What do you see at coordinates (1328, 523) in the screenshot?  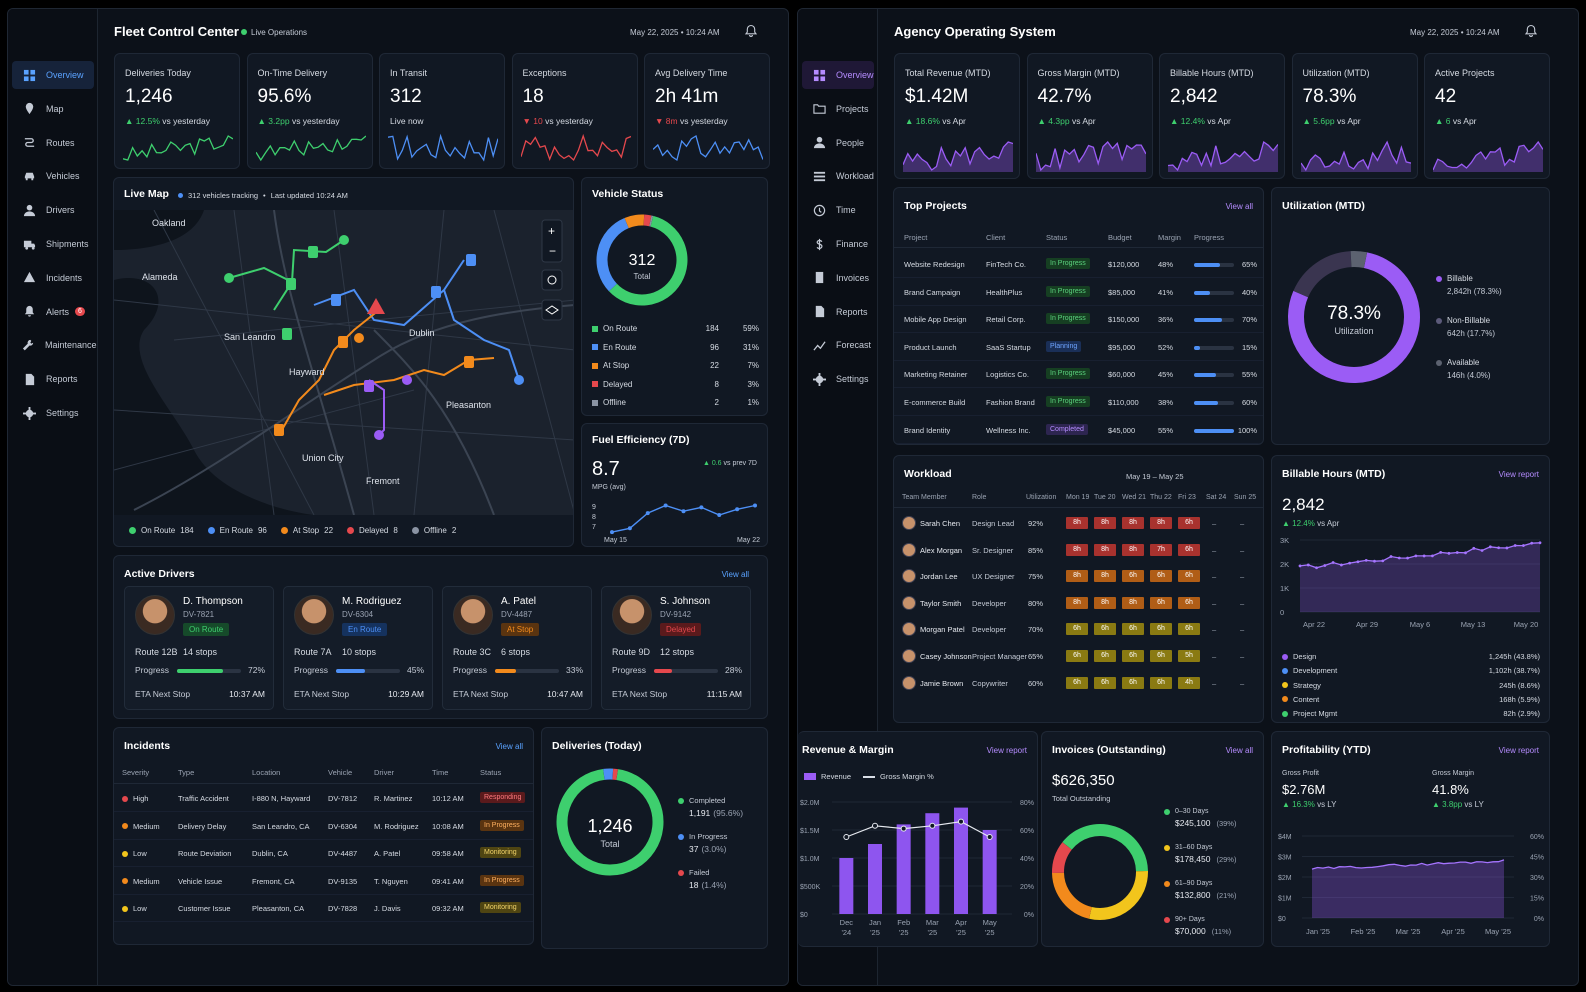 I see `billable-delta-suffix: vs Apr` at bounding box center [1328, 523].